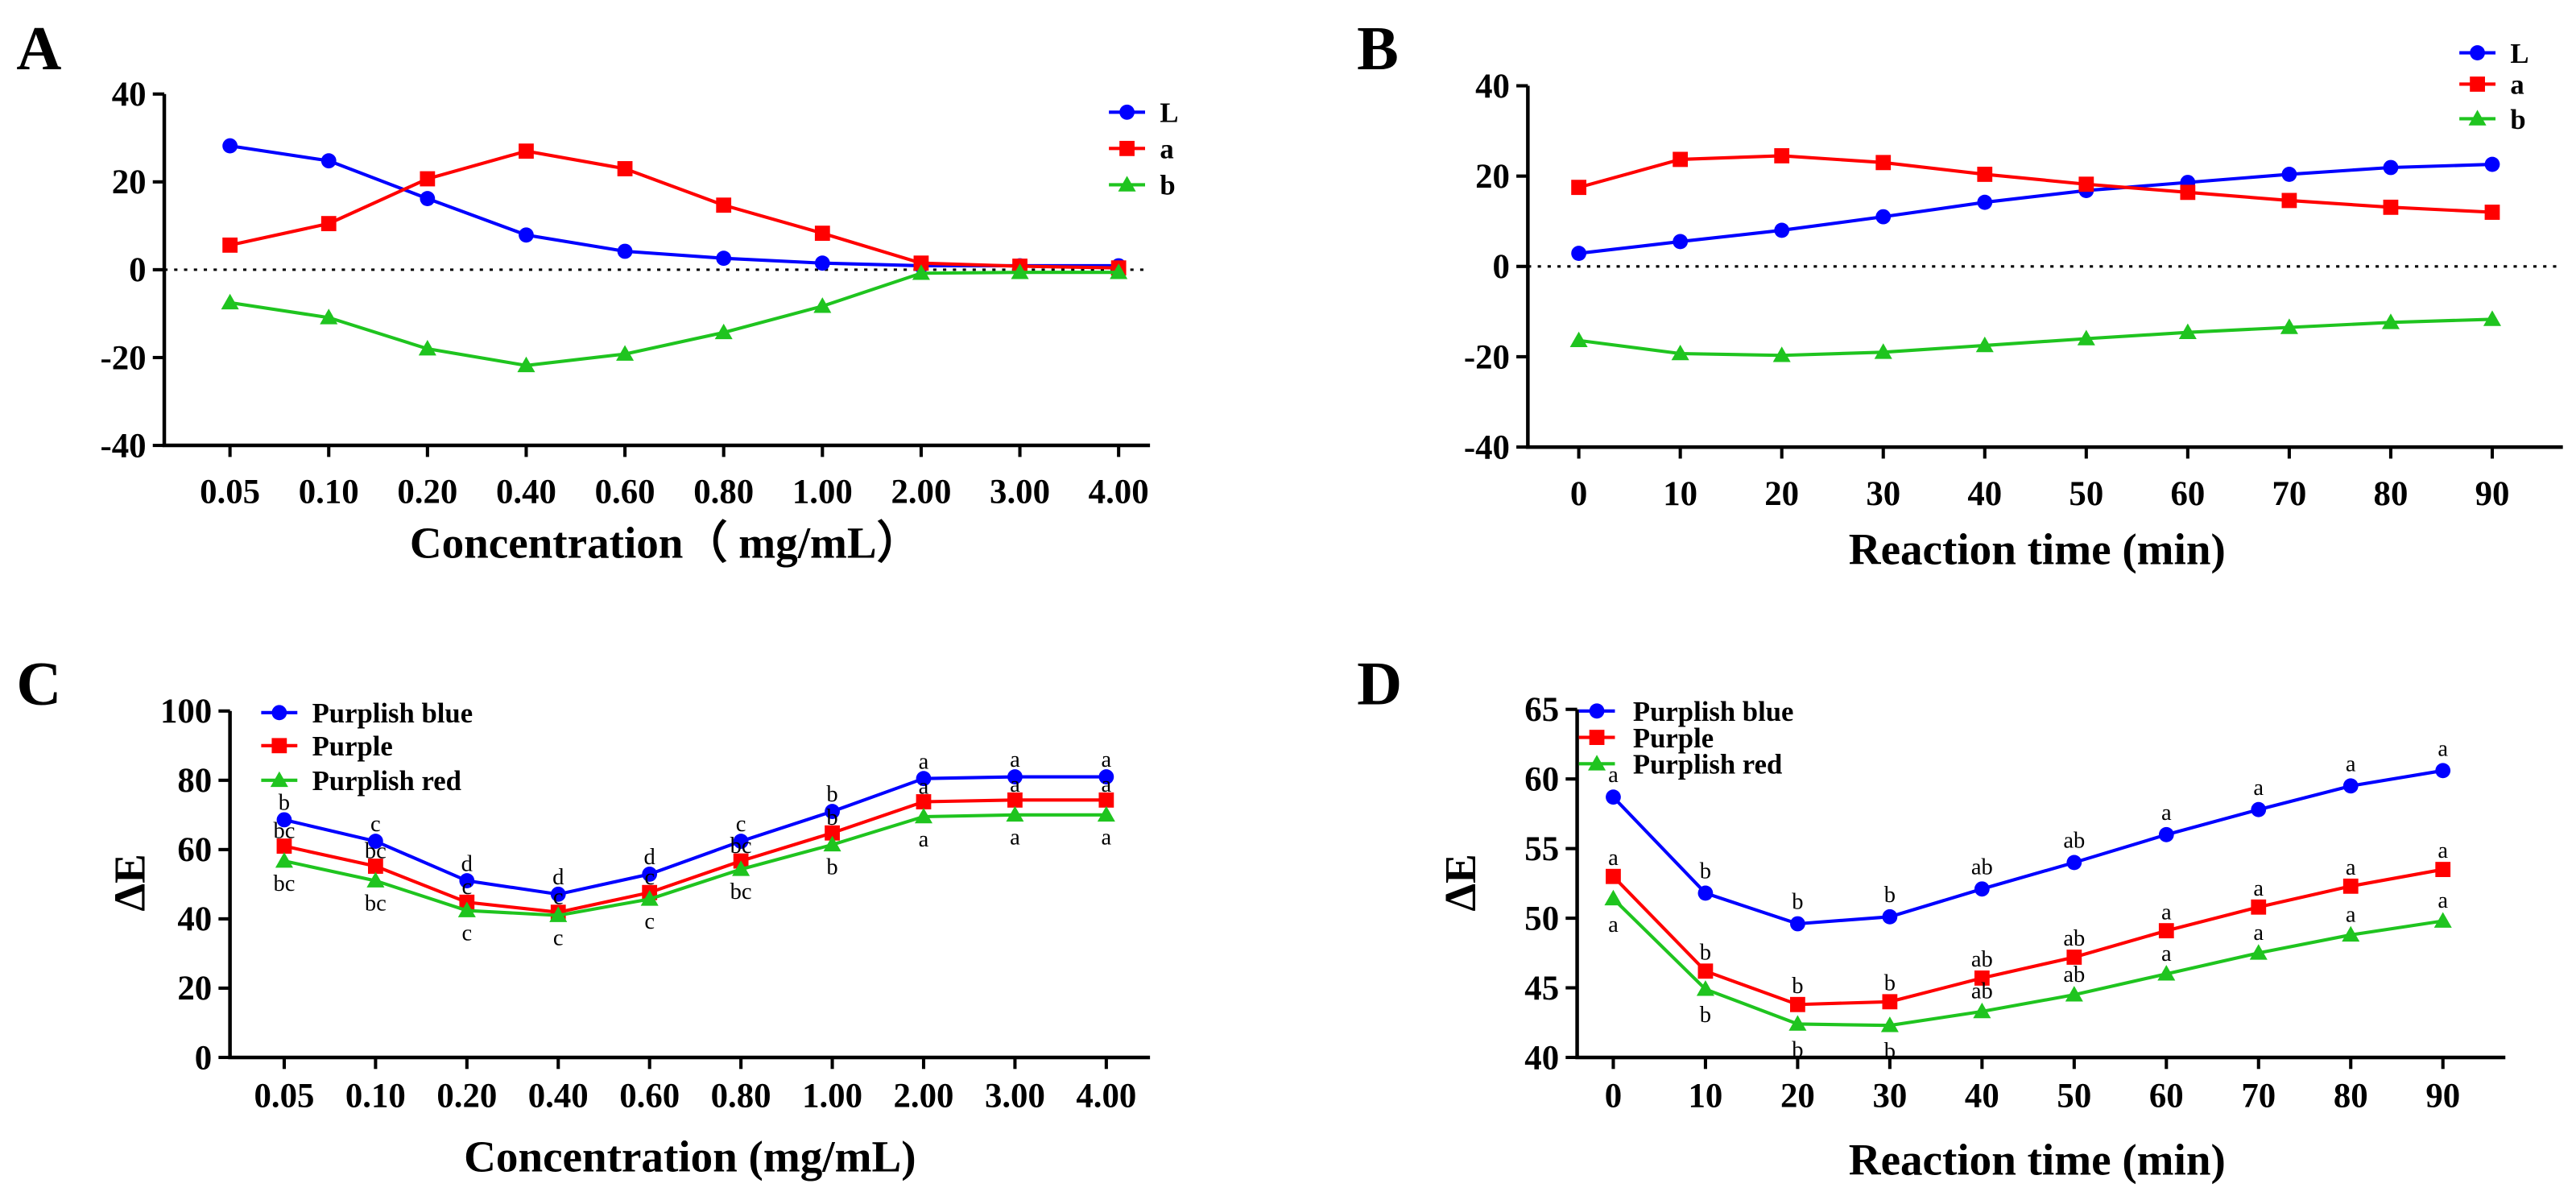 This screenshot has width=2576, height=1196. What do you see at coordinates (329, 492) in the screenshot?
I see `x-tick-label: 0.10` at bounding box center [329, 492].